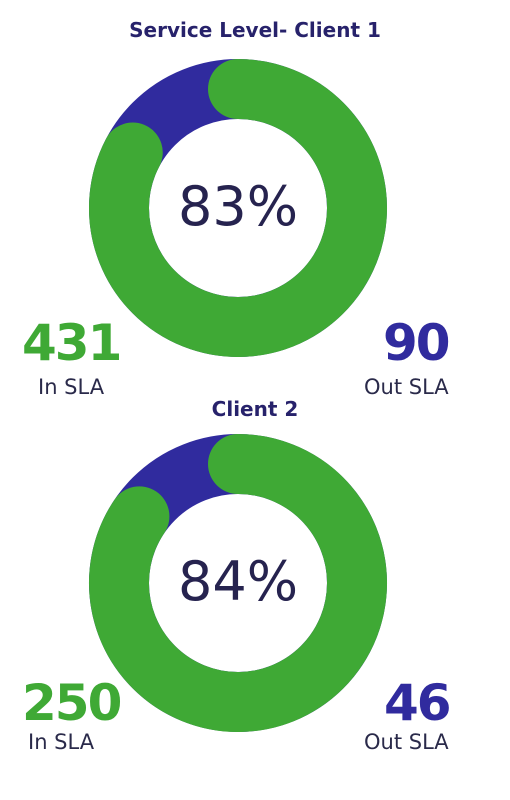 This screenshot has height=800, width=510. I want to click on client-2-center-percentage: 84%, so click(238, 581).